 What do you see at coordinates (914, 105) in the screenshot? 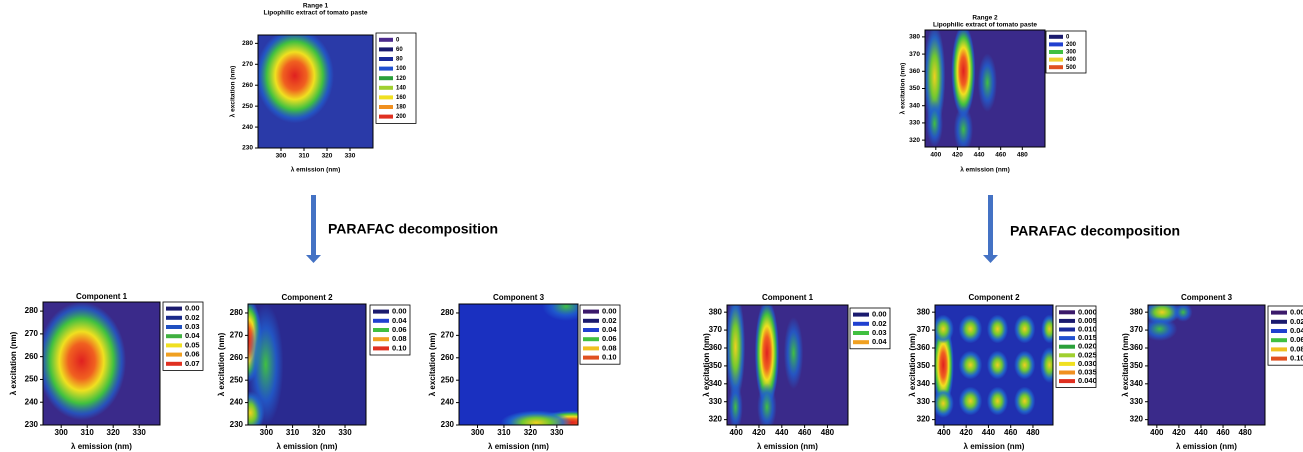
I see `y-tick-label: 340` at bounding box center [914, 105].